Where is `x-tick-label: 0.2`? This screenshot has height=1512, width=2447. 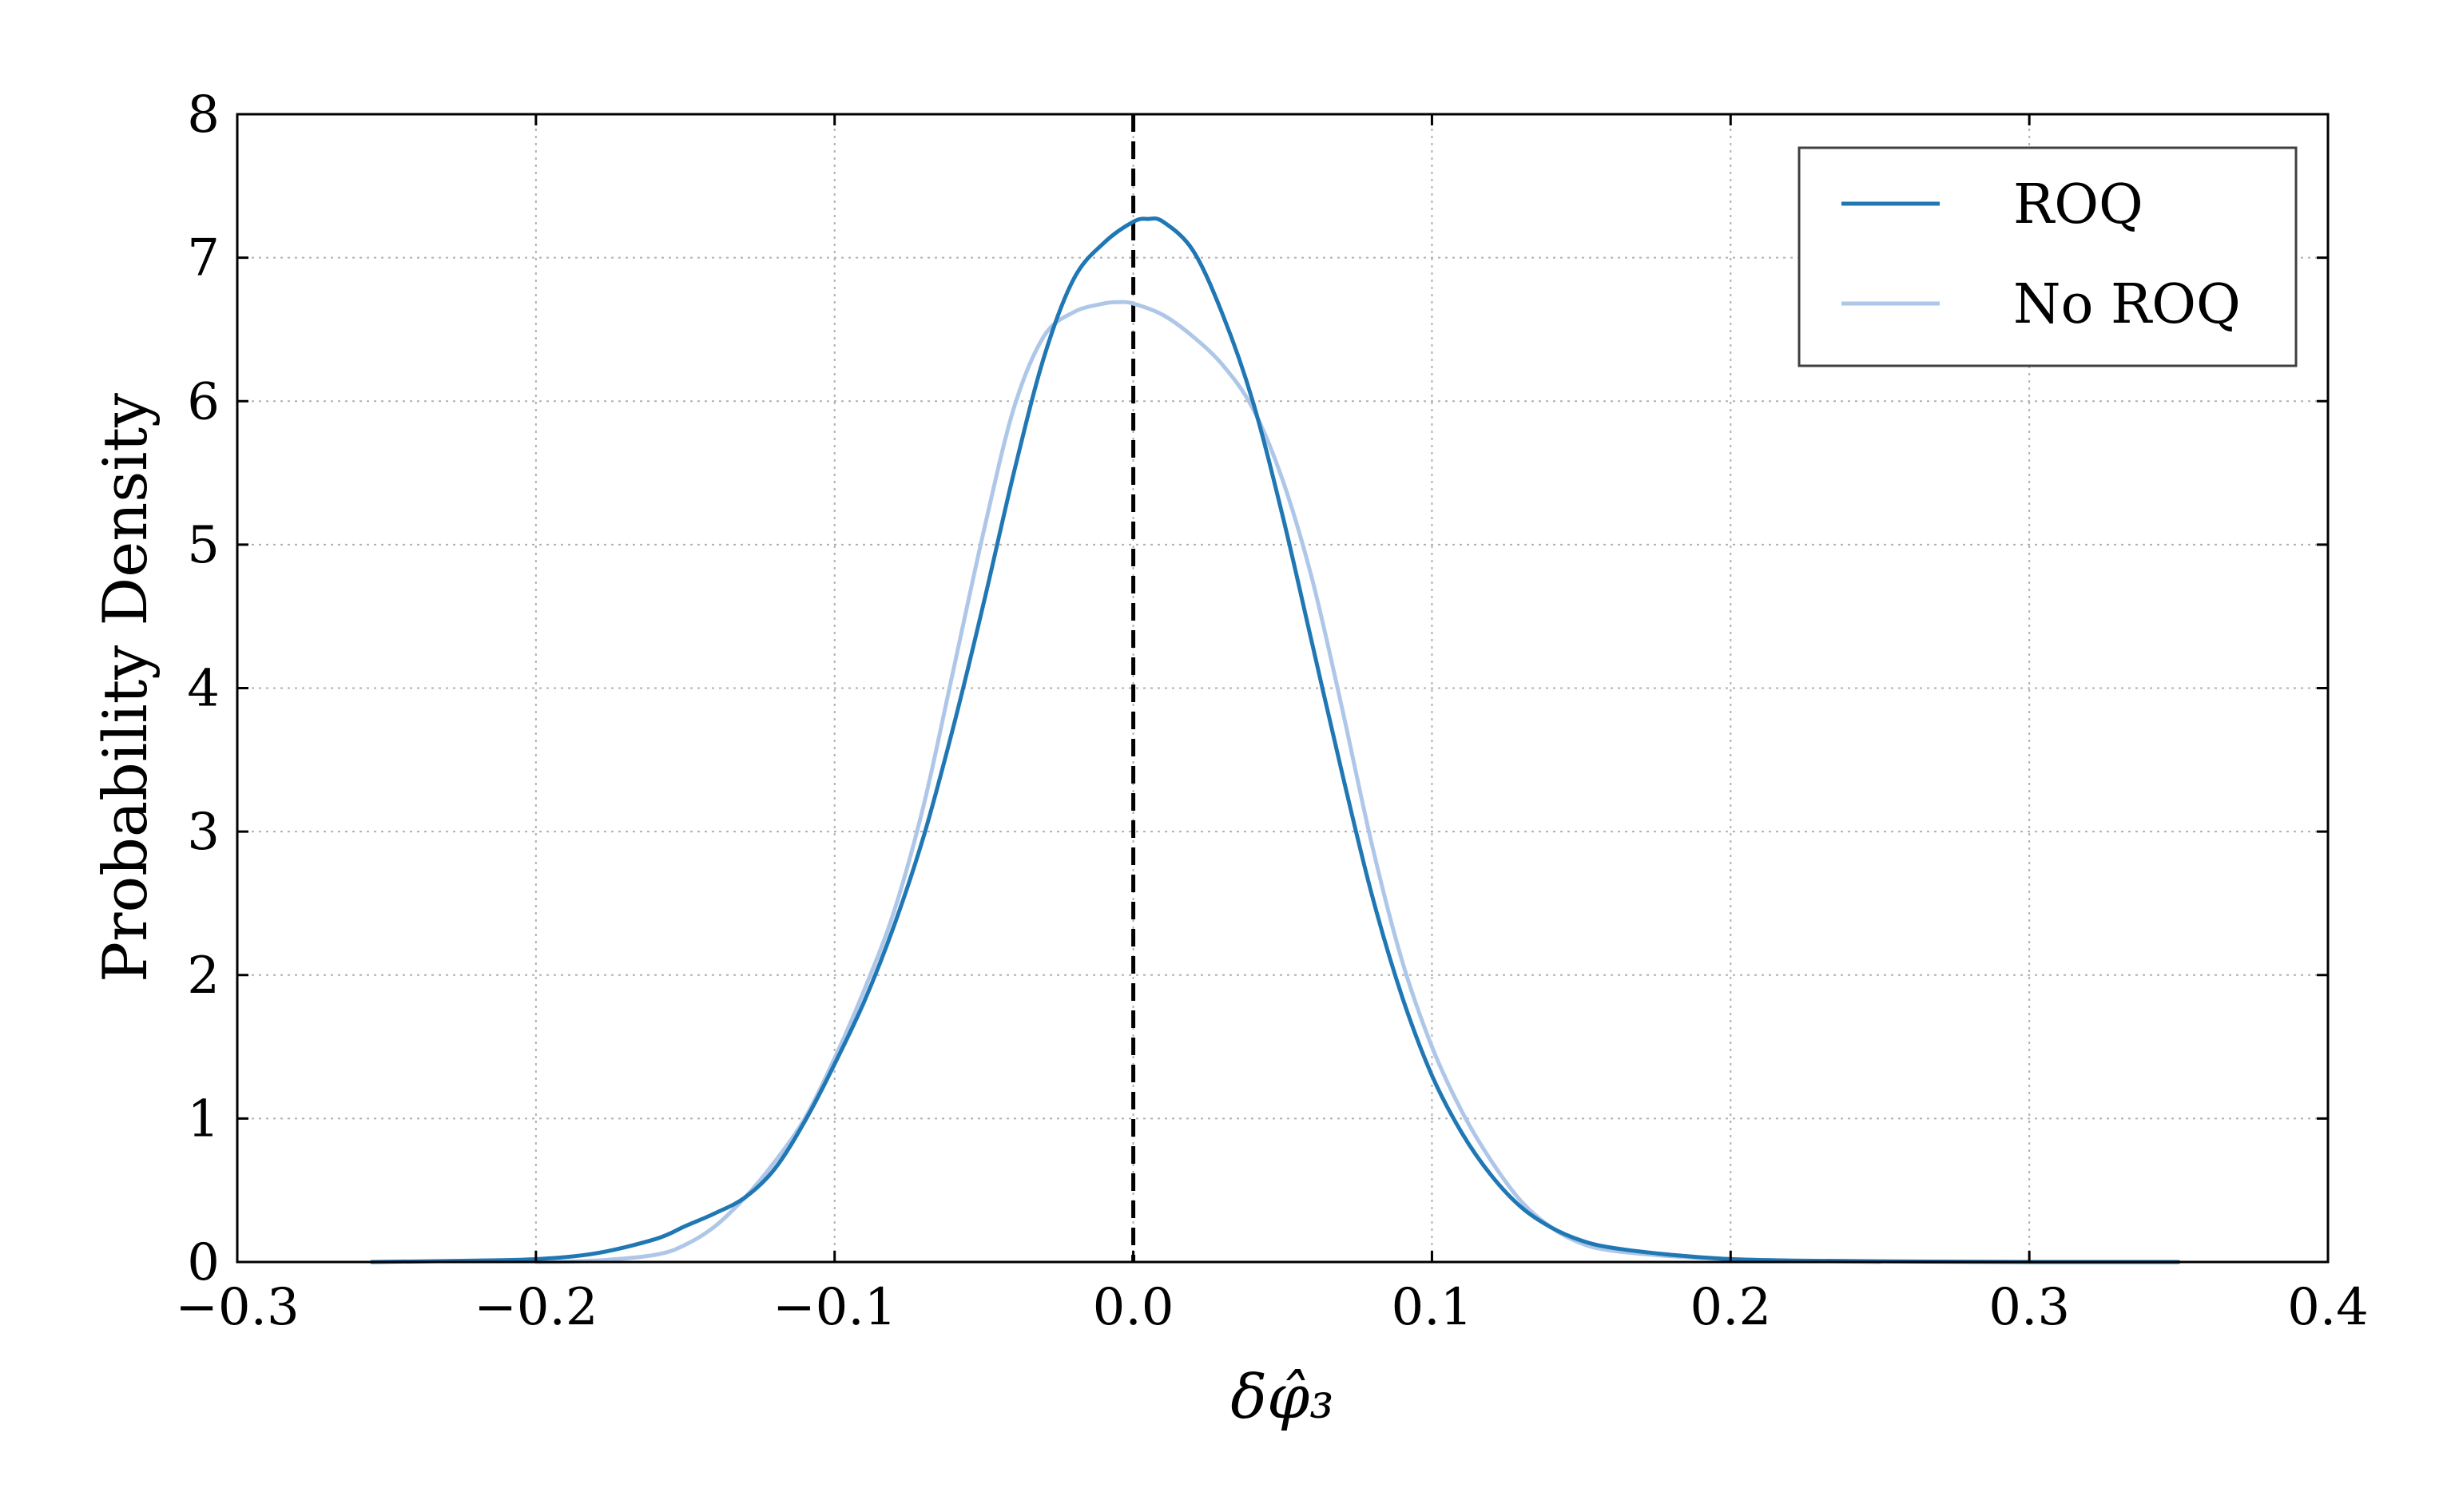
x-tick-label: 0.2 is located at coordinates (1730, 1307).